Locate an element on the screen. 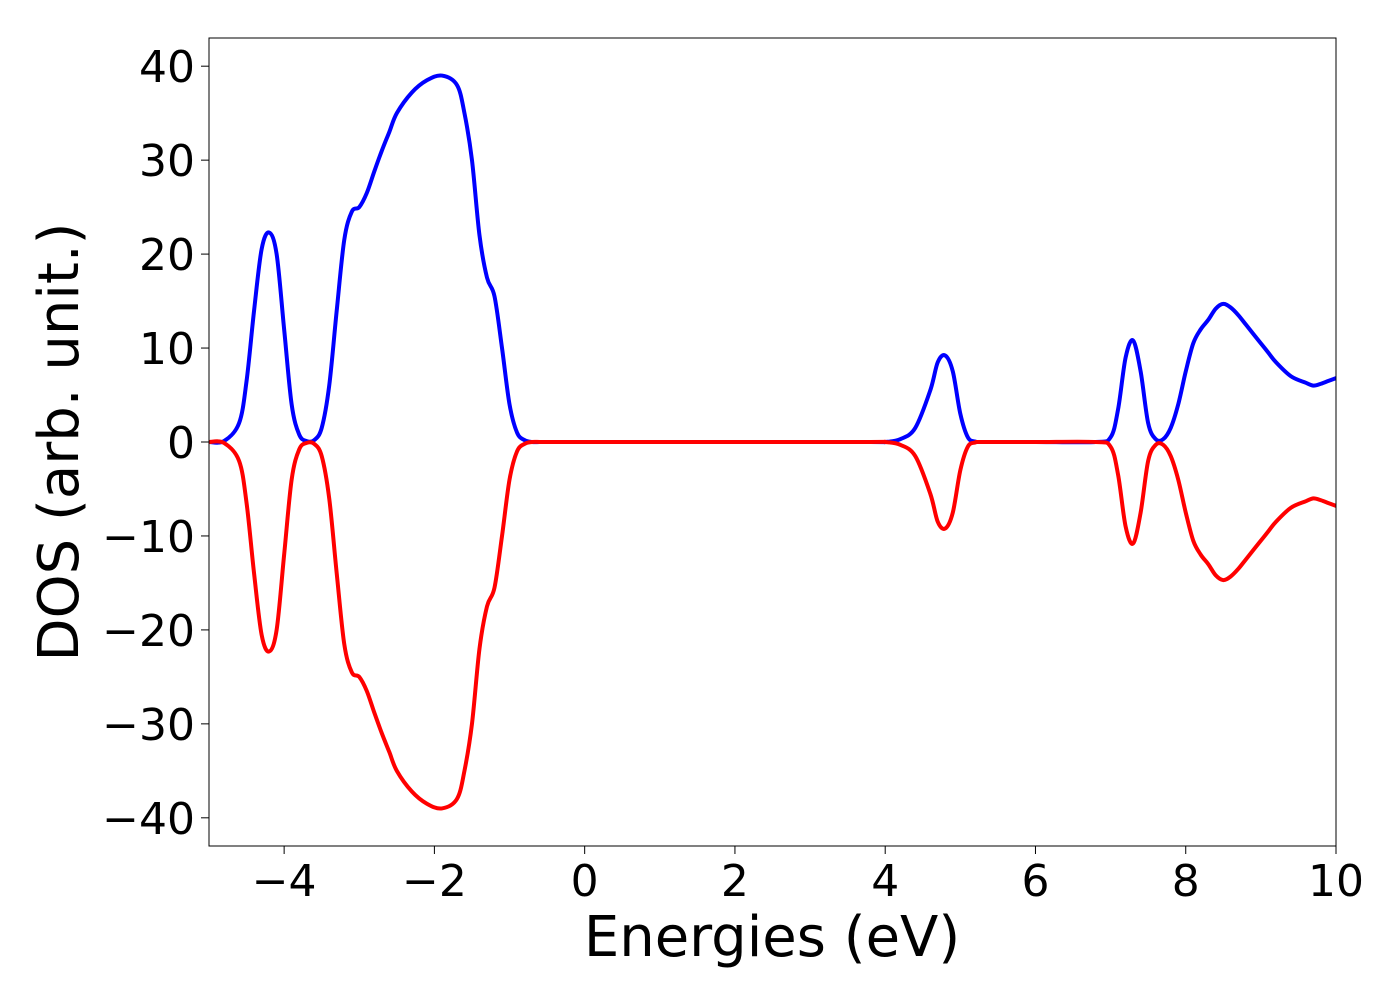 The height and width of the screenshot is (1000, 1400). y-tick-label: 40 is located at coordinates (167, 67).